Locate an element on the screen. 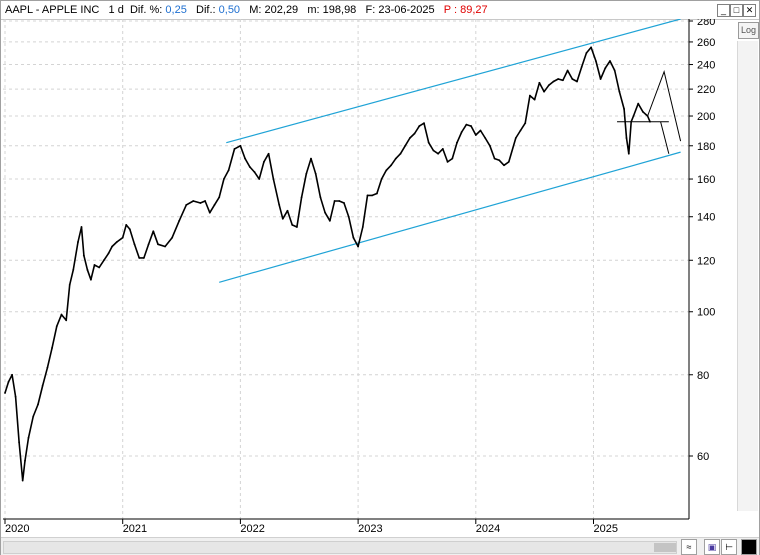  pin-icon: ⊢ is located at coordinates (729, 547).